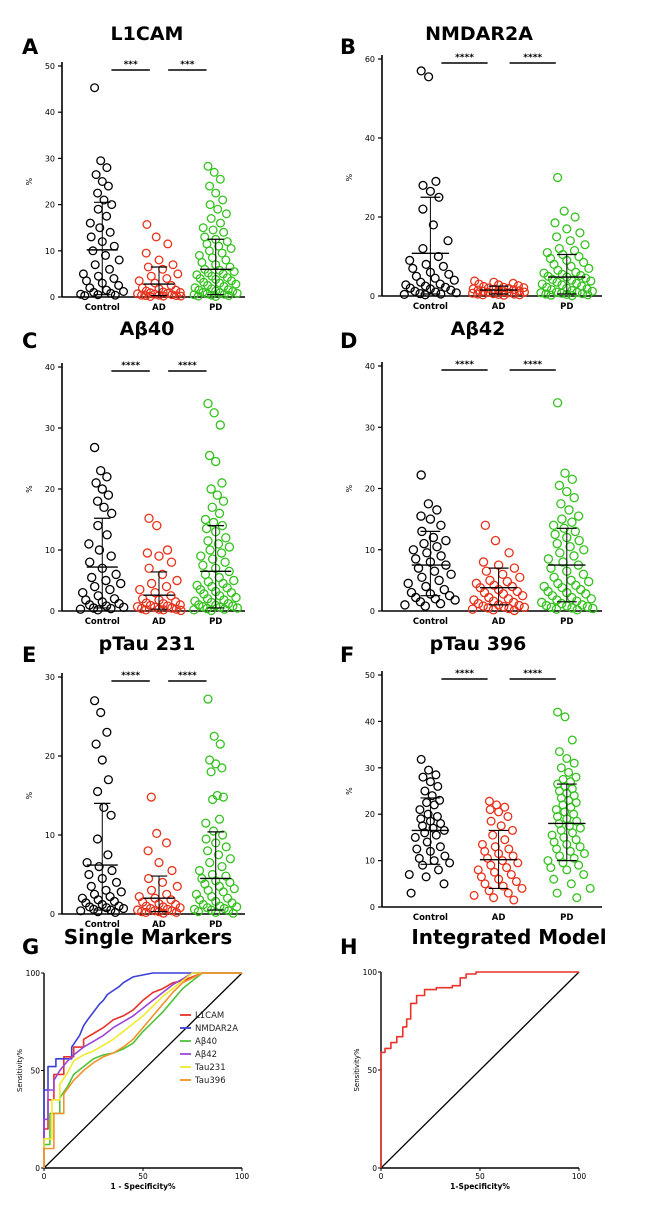 This screenshot has width=645, height=1214. Describe the element at coordinates (242, 1176) in the screenshot. I see `x-tick-label: 100` at that location.